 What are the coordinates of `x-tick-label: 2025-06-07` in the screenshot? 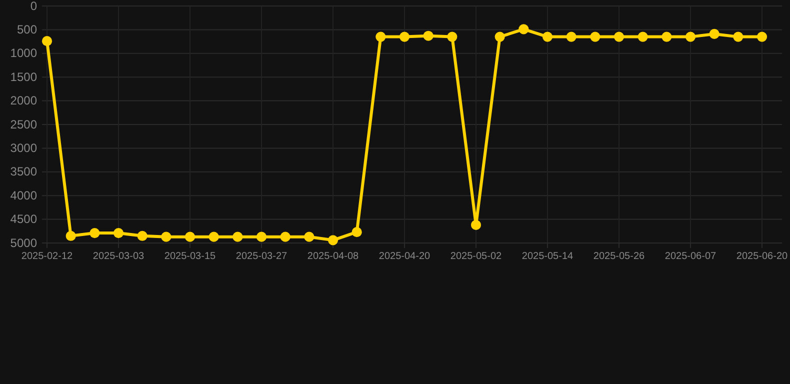 It's located at (690, 256).